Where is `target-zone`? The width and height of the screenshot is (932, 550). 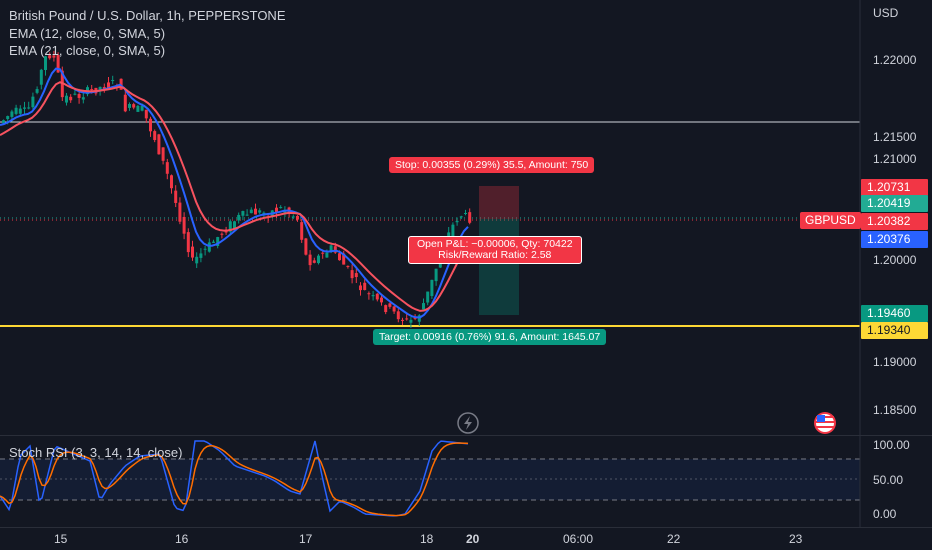 target-zone is located at coordinates (499, 267).